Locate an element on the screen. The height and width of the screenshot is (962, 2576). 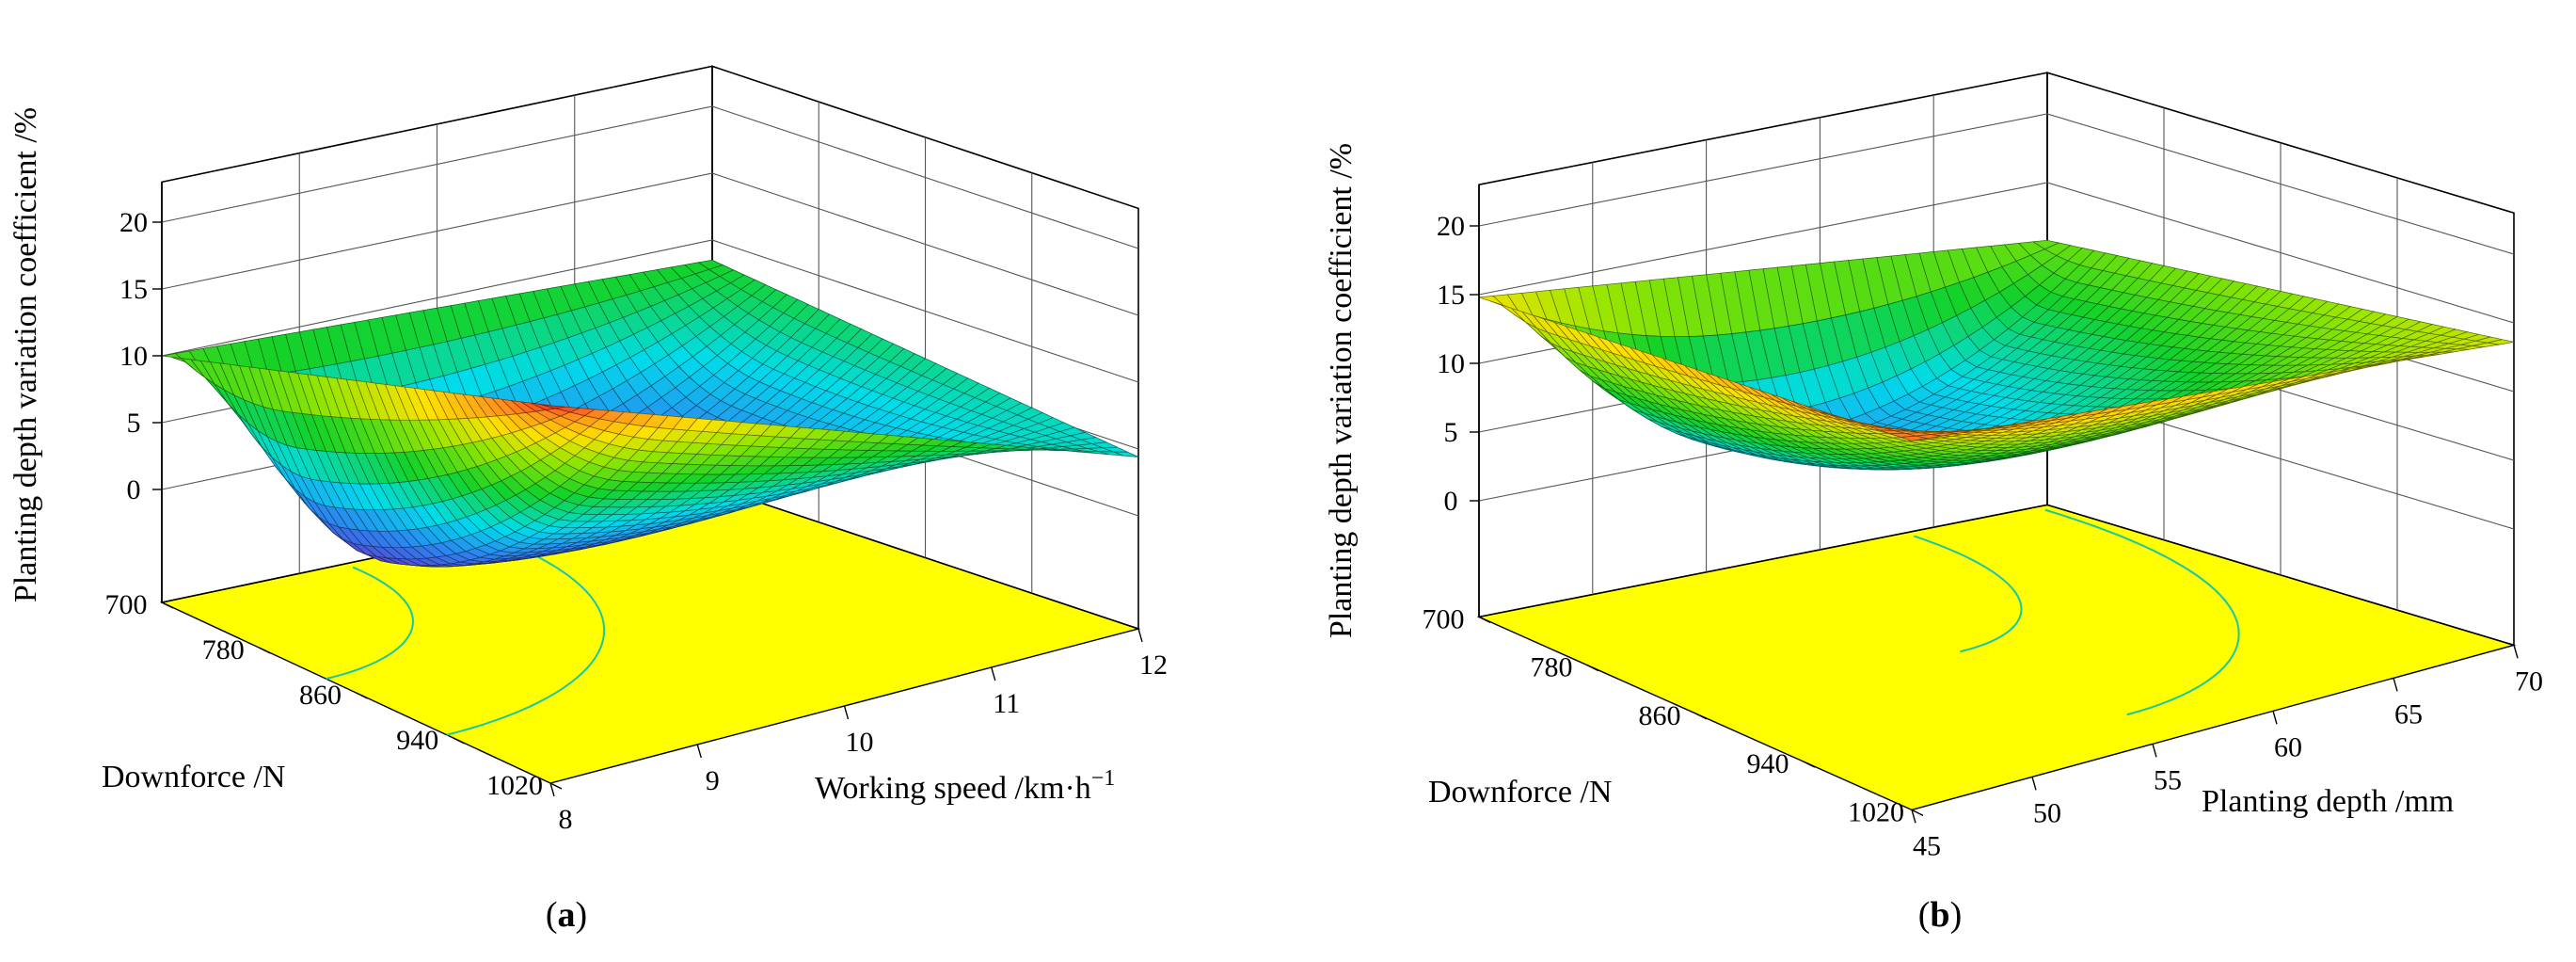
axis2-tick-label: 45 is located at coordinates (1927, 845).